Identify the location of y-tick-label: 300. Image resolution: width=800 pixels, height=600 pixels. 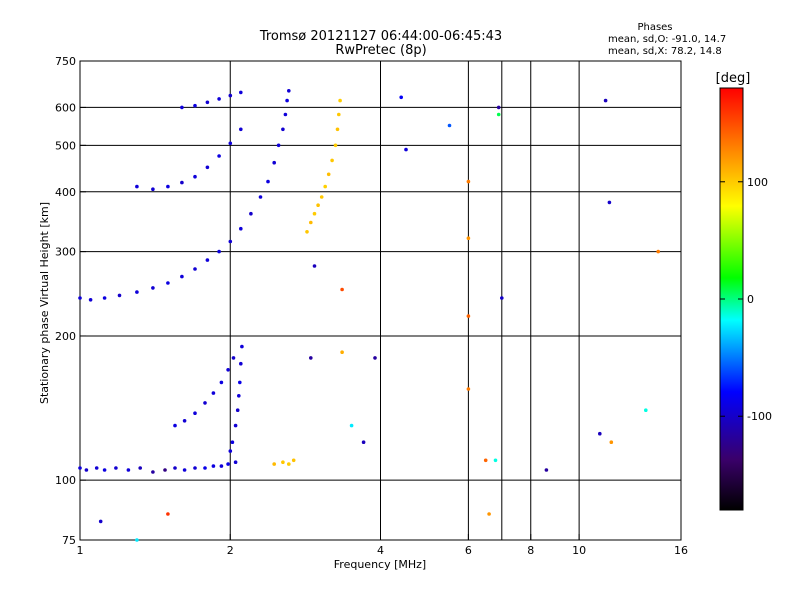
(65, 252).